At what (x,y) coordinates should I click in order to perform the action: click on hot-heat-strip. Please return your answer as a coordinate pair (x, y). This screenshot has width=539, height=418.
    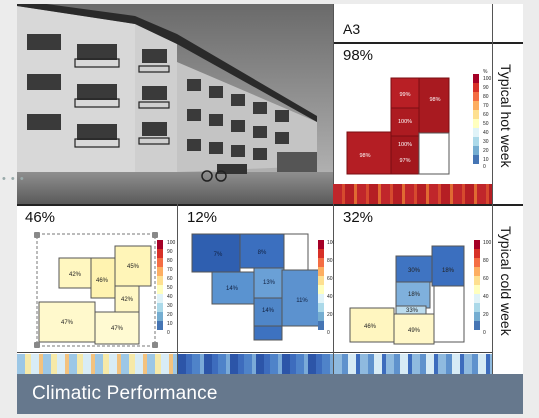
    Looking at the image, I should click on (412, 194).